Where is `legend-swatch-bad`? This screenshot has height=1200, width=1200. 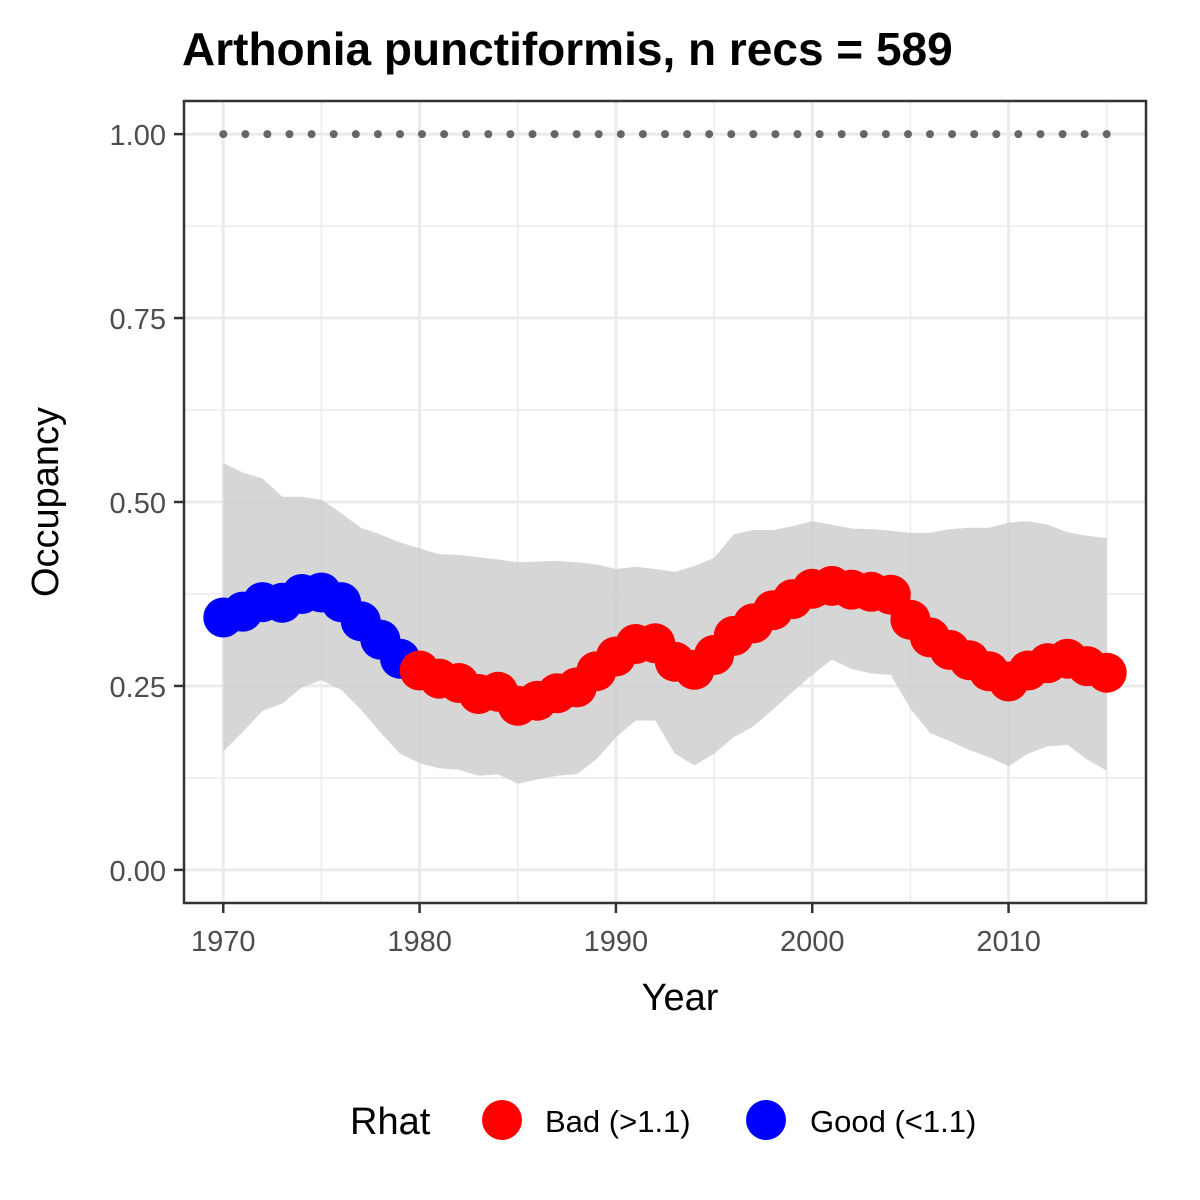 legend-swatch-bad is located at coordinates (502, 1120).